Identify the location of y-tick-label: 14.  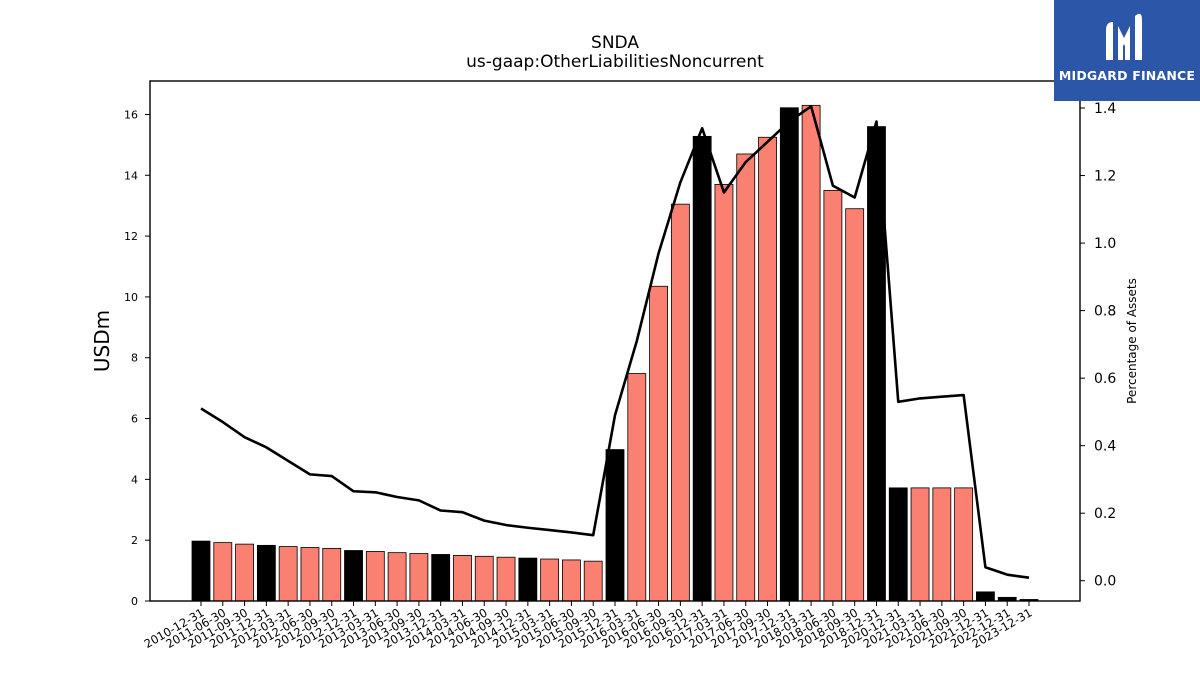
(131, 175).